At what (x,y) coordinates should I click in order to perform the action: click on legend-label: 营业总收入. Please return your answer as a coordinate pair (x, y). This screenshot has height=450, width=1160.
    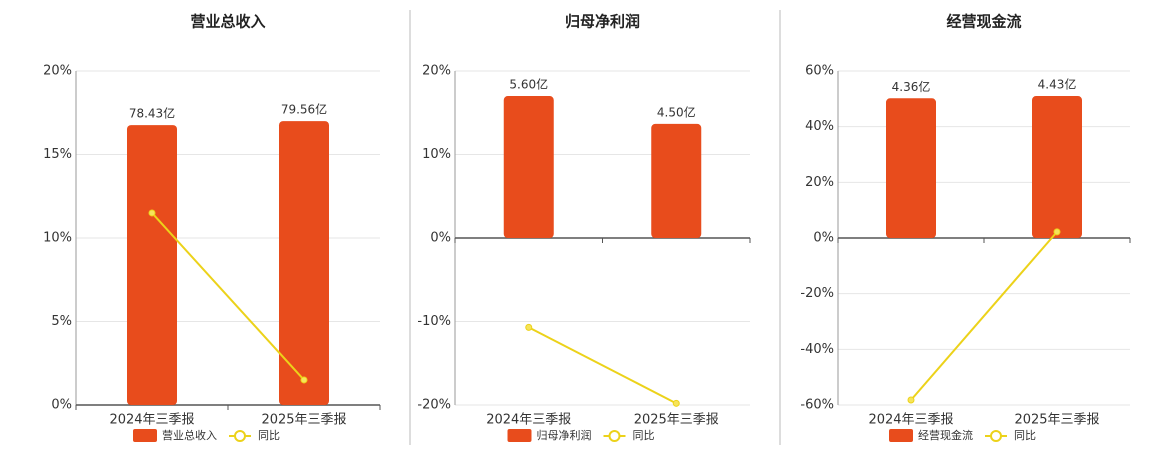
    Looking at the image, I should click on (189, 435).